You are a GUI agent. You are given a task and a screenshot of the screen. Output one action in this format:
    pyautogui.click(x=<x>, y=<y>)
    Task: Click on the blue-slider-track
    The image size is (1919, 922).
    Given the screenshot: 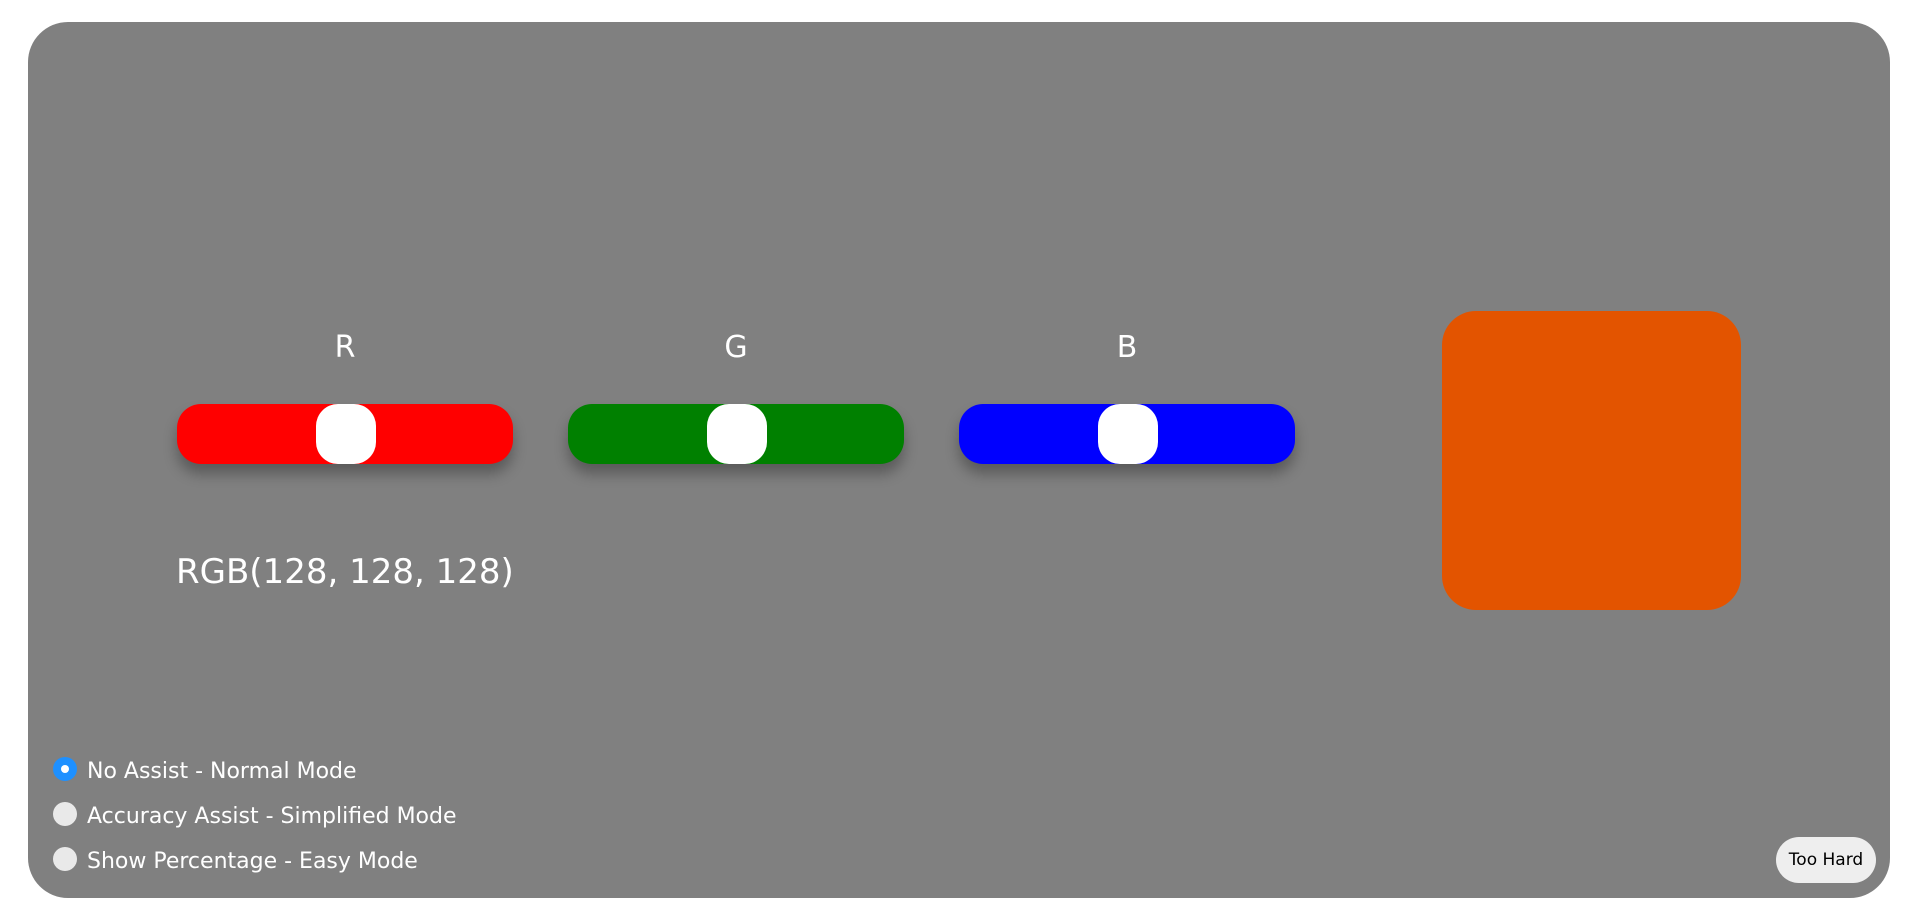 What is the action you would take?
    pyautogui.click(x=1127, y=434)
    